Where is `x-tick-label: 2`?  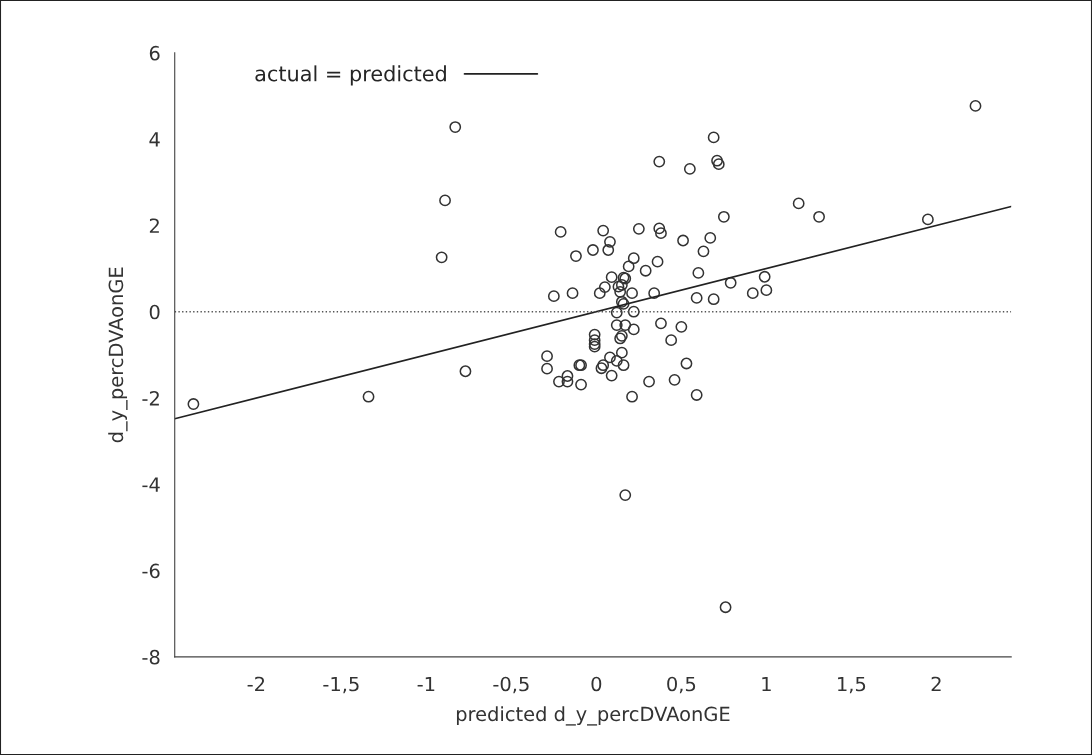
x-tick-label: 2 is located at coordinates (936, 684).